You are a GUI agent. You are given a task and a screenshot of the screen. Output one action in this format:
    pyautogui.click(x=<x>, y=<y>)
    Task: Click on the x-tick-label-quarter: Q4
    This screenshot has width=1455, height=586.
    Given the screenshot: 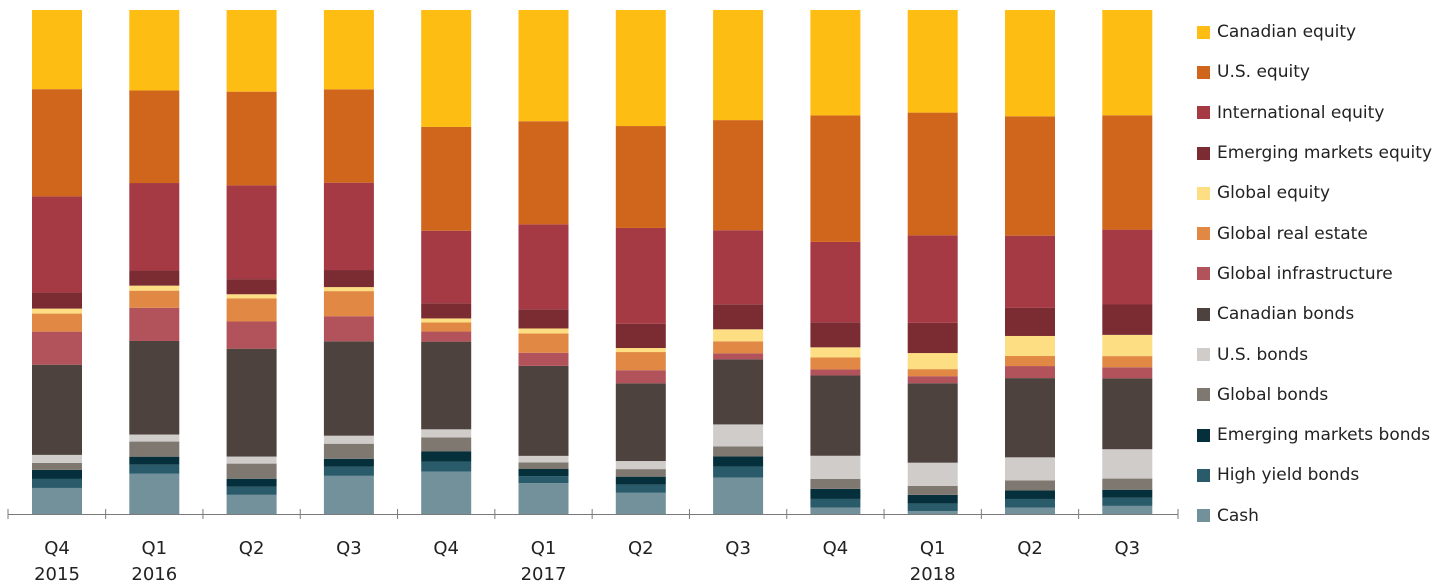 What is the action you would take?
    pyautogui.click(x=57, y=548)
    